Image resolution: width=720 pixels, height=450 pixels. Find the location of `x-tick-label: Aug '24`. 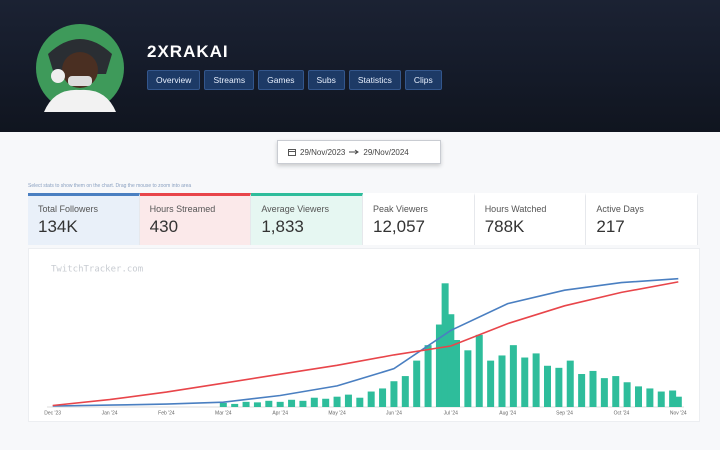

x-tick-label: Aug '24 is located at coordinates (507, 413).